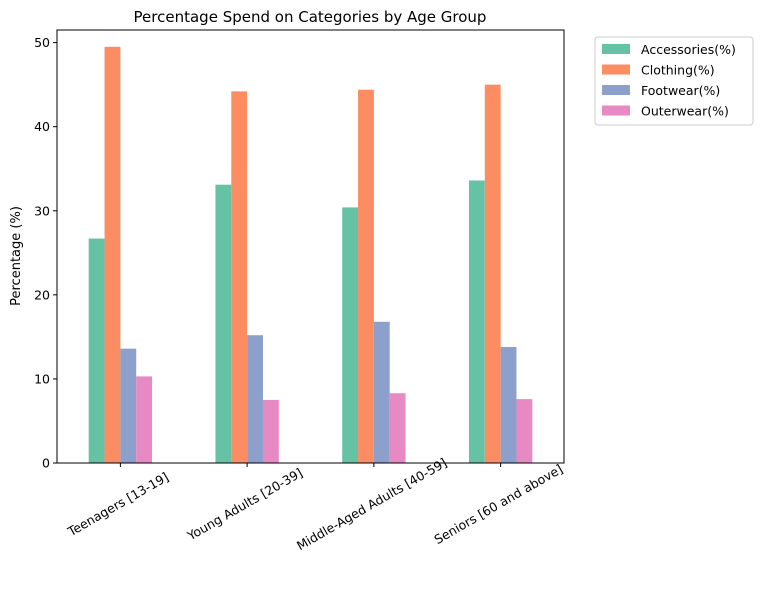 This screenshot has width=761, height=590. Describe the element at coordinates (499, 504) in the screenshot. I see `x-tick-label: Seniors [60 and above]` at that location.